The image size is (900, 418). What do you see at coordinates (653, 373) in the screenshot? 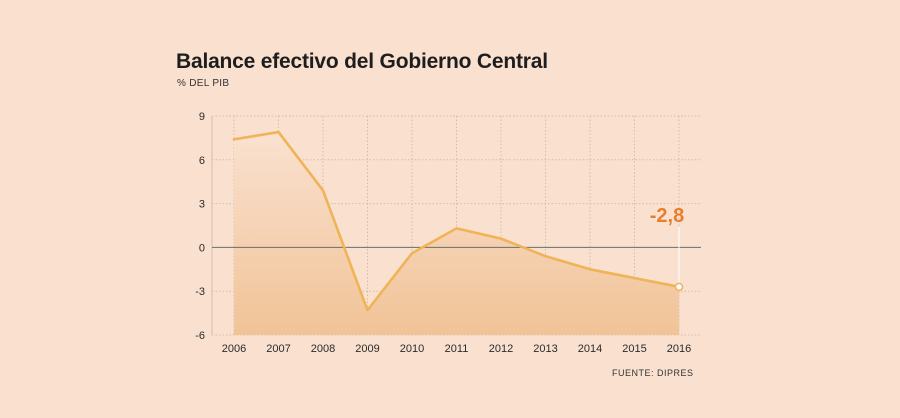
I see `source-note: FUENTE: DIPRES` at bounding box center [653, 373].